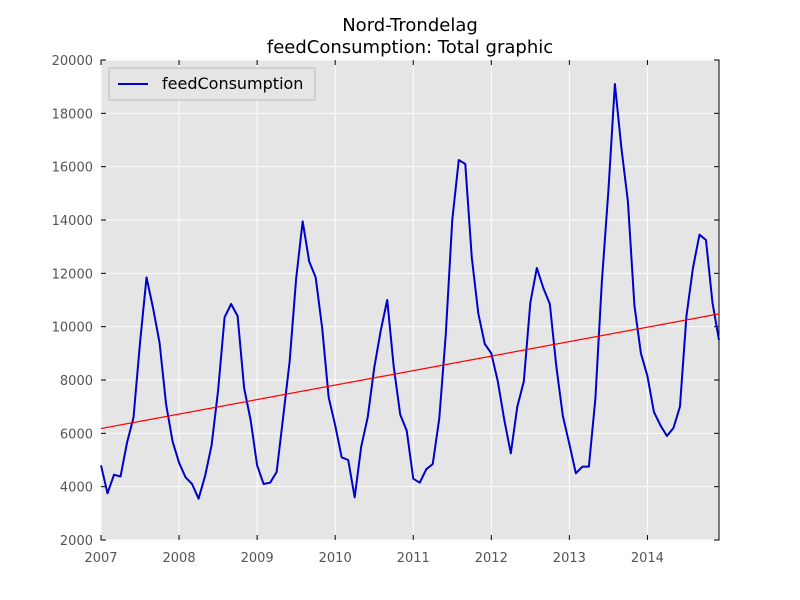  Describe the element at coordinates (413, 558) in the screenshot. I see `x-tick-label: 2011` at that location.